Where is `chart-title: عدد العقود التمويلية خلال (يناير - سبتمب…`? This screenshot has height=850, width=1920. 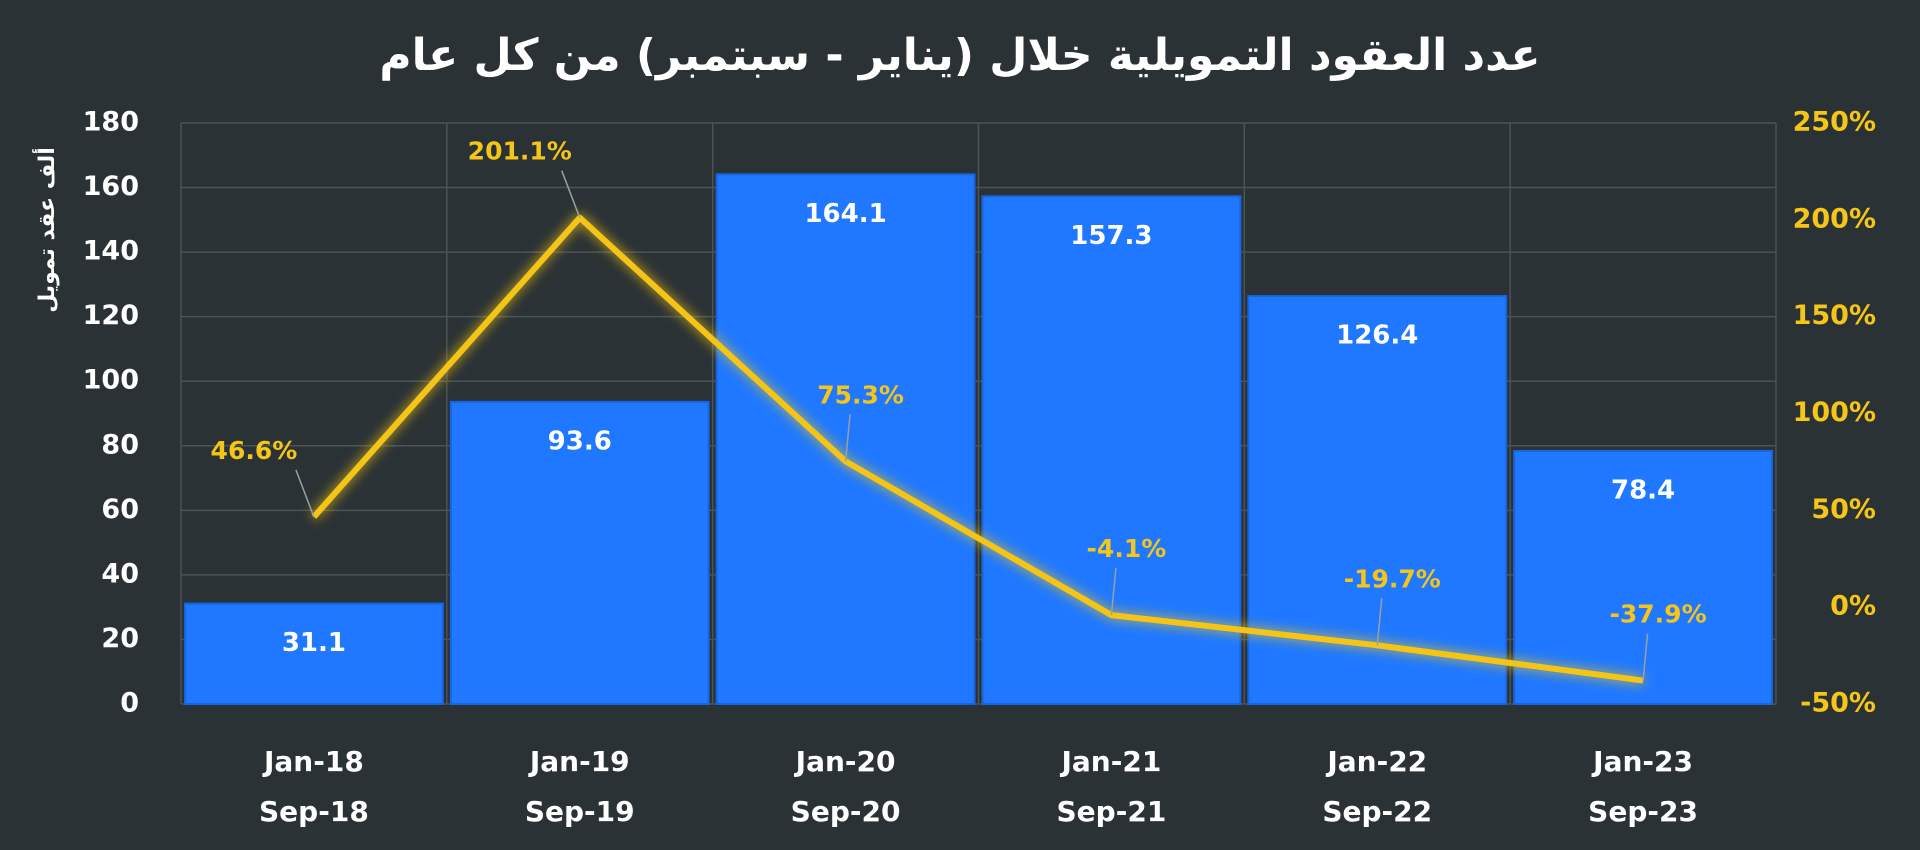
chart-title: عدد العقود التمويلية خلال (يناير - سبتمب… is located at coordinates (959, 55).